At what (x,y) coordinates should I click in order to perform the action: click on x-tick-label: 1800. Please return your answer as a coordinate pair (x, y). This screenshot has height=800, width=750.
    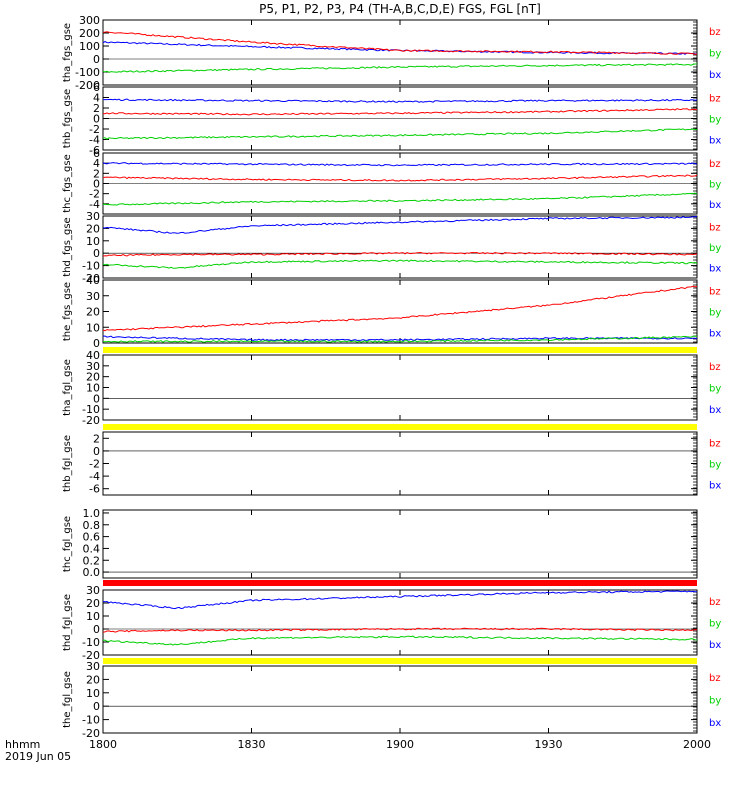
    Looking at the image, I should click on (103, 744).